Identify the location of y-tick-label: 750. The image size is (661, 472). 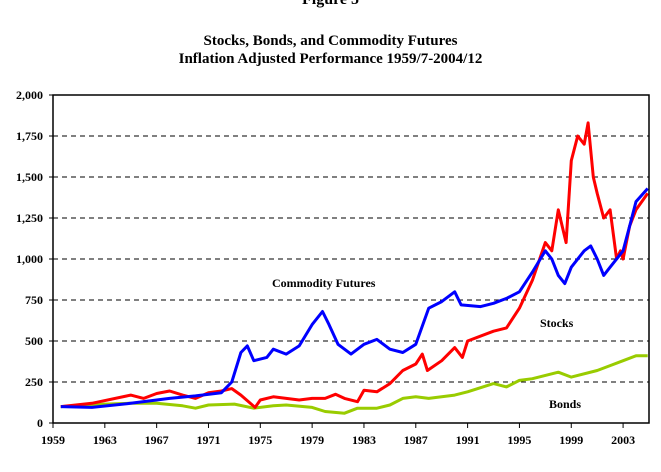
(34, 300).